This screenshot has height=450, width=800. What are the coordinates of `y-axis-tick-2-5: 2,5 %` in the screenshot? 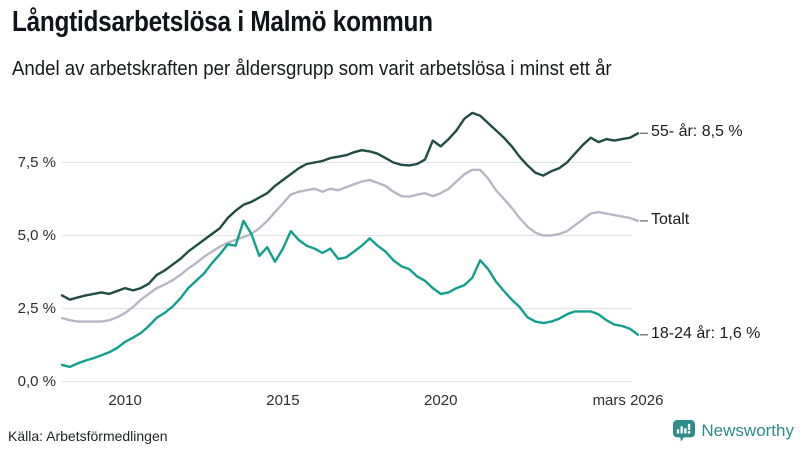 It's located at (36, 308).